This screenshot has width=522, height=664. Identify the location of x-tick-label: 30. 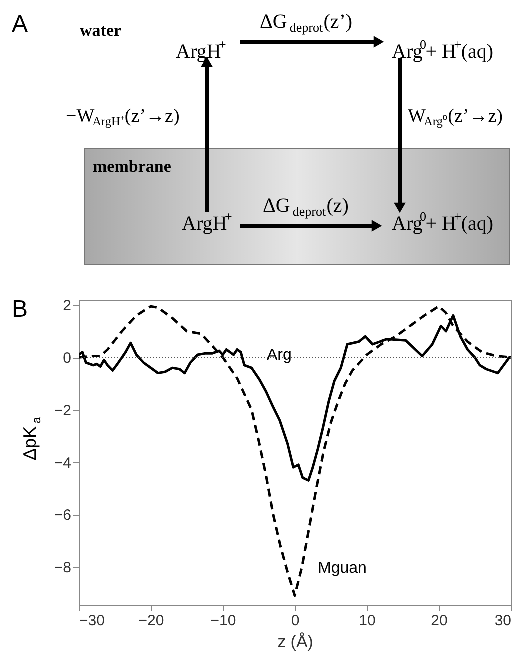
(503, 621).